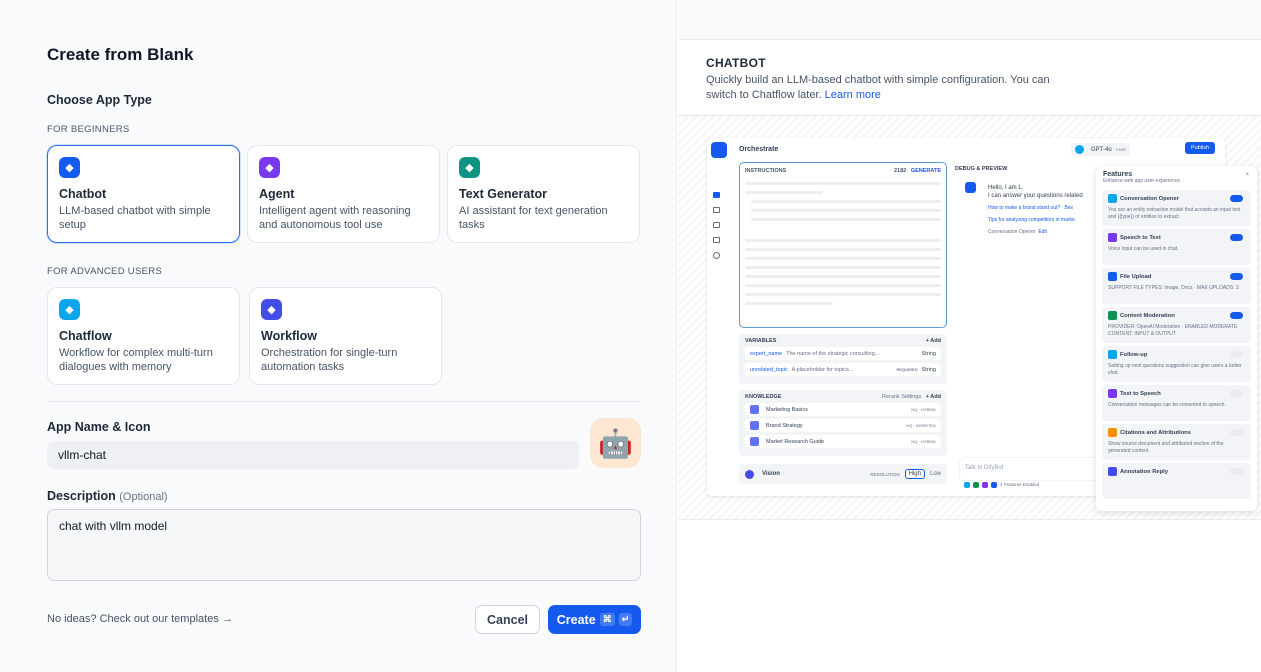 This screenshot has width=1261, height=672. I want to click on beginners-label: FOR BEGINNERS, so click(88, 129).